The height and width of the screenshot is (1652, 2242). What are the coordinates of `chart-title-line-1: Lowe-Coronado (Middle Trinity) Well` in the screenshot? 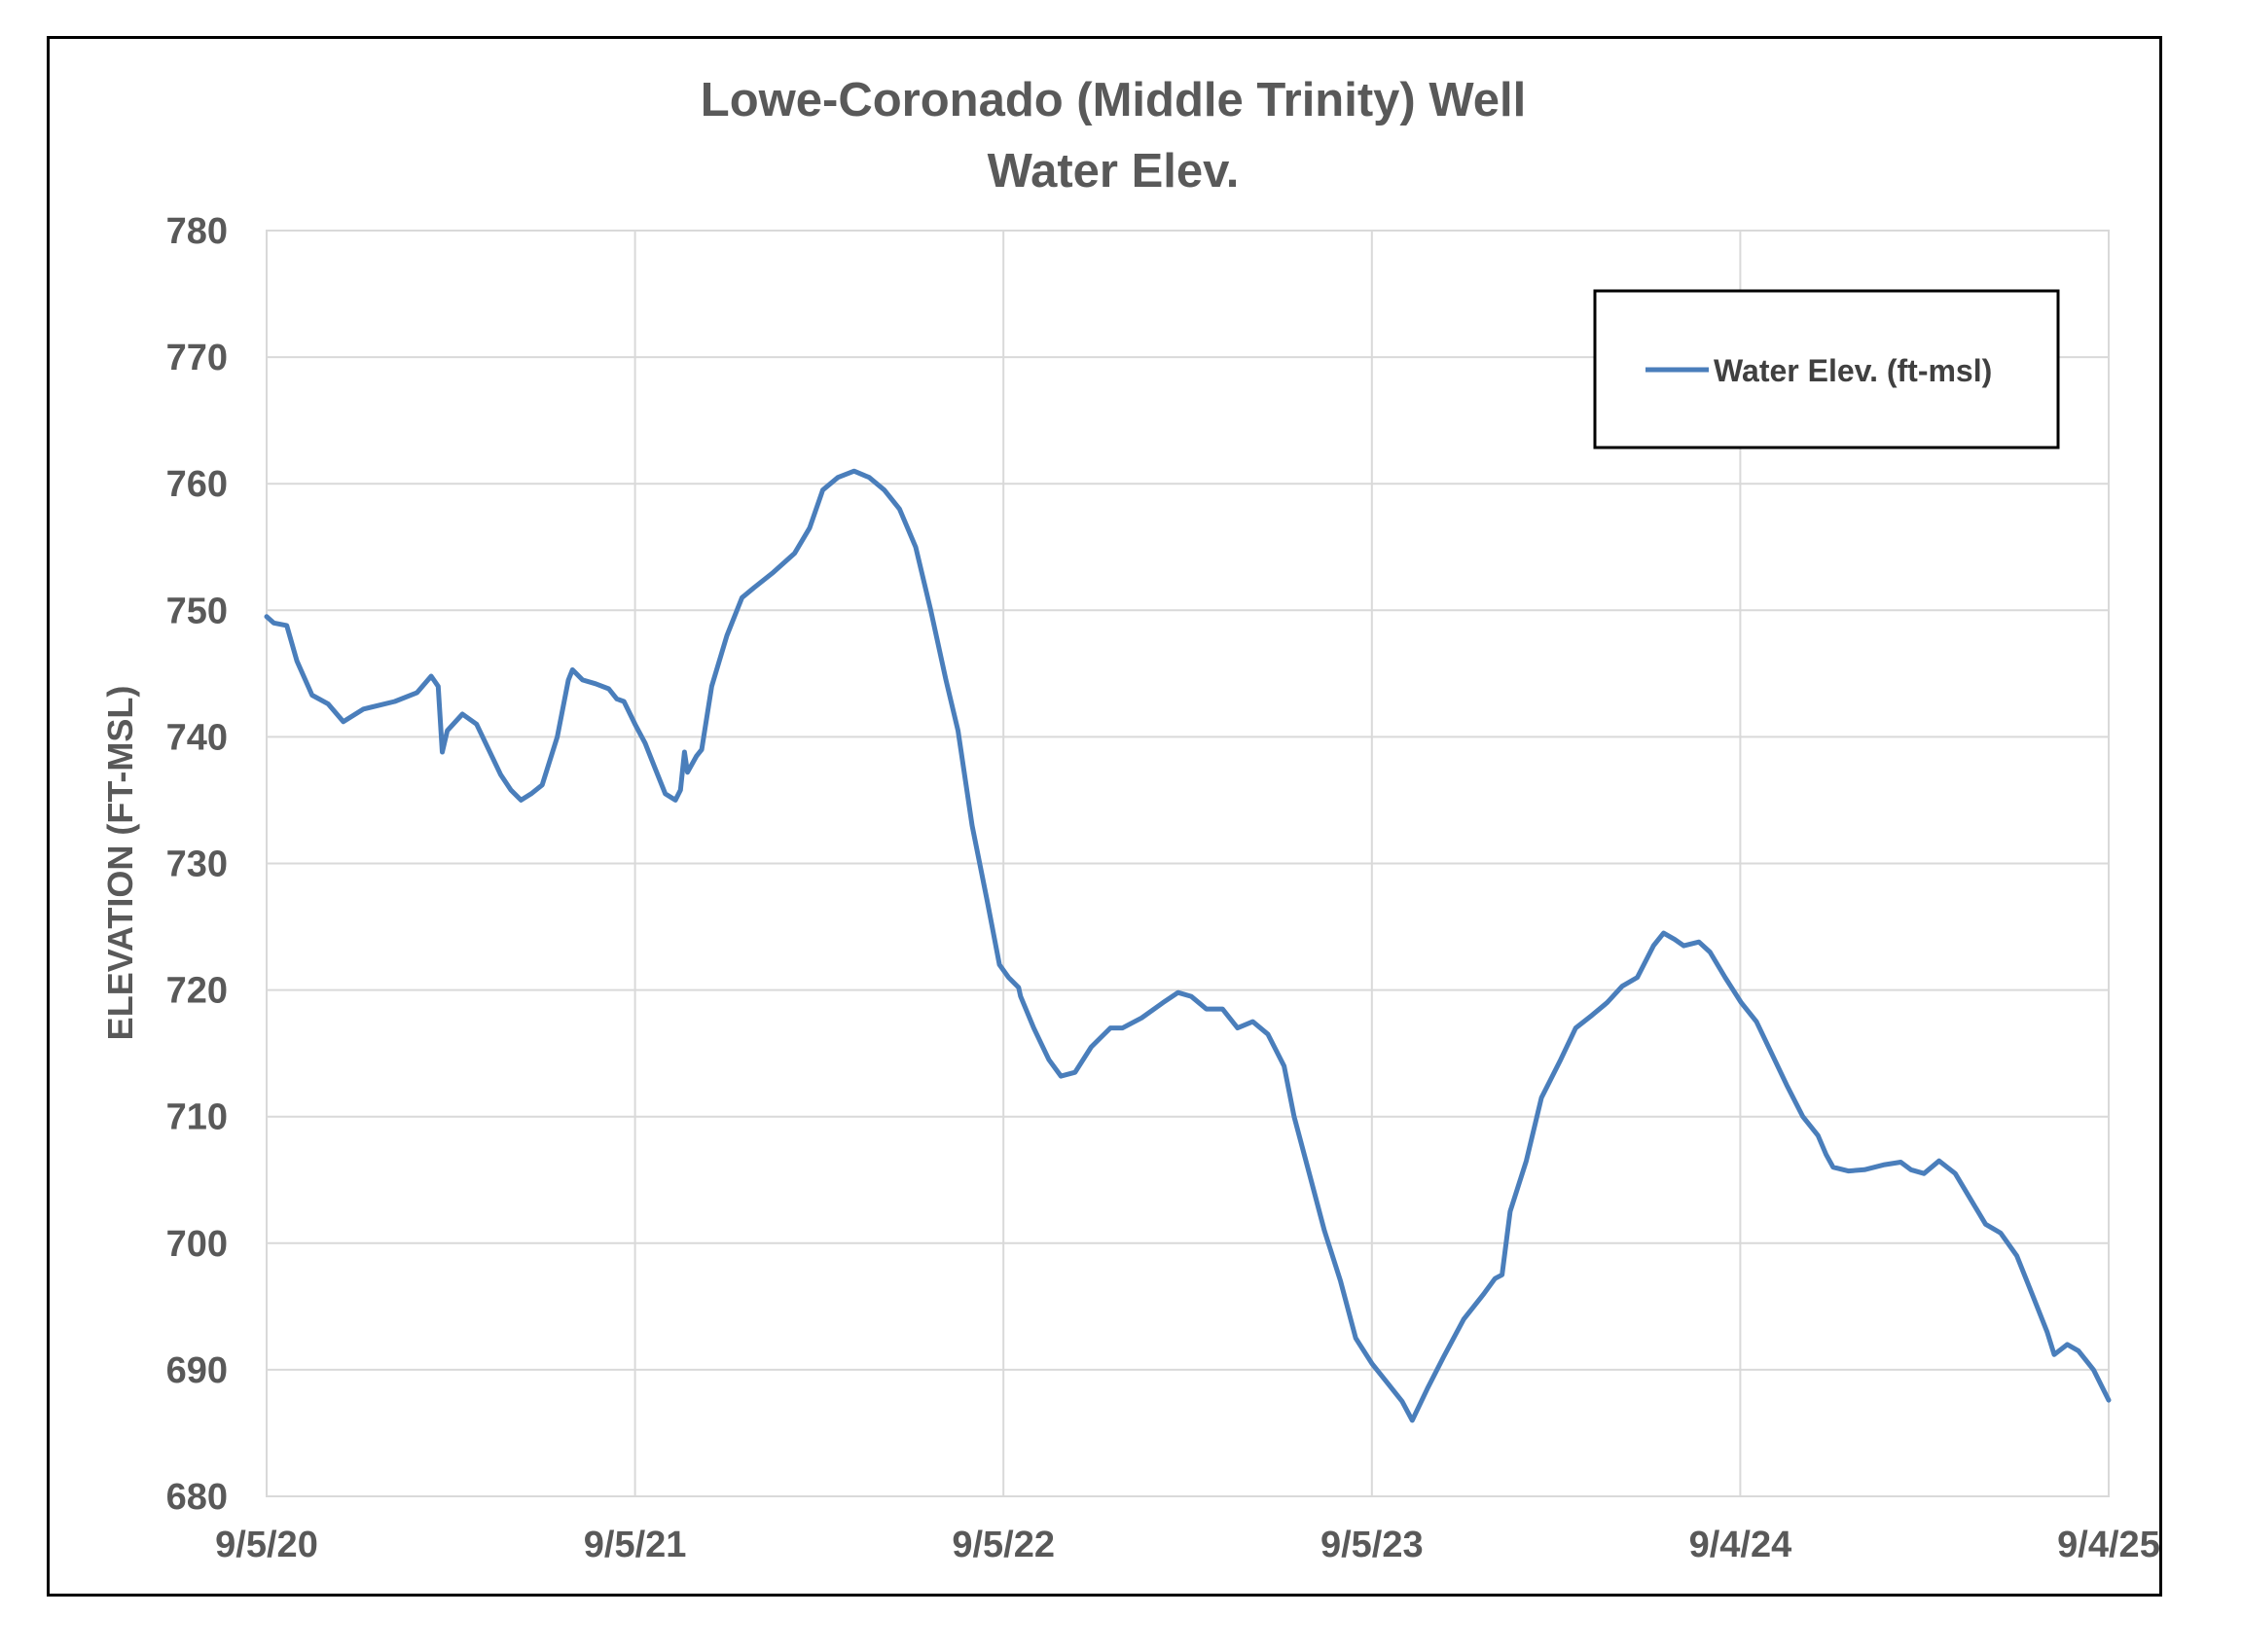 It's located at (1113, 100).